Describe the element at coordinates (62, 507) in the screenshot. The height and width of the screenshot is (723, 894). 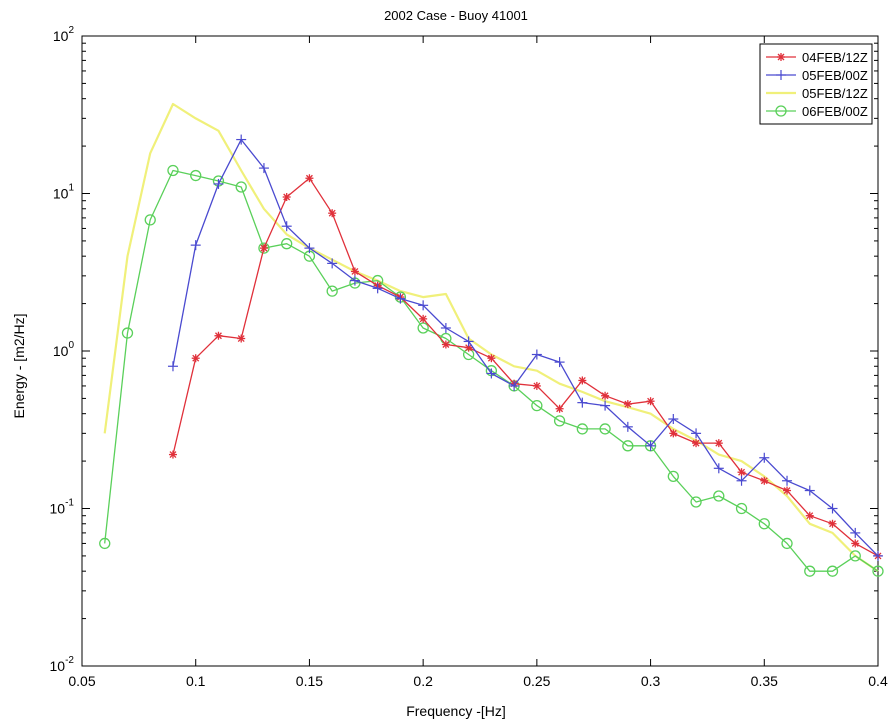
I see `y-tick-label: 10⁻¹` at that location.